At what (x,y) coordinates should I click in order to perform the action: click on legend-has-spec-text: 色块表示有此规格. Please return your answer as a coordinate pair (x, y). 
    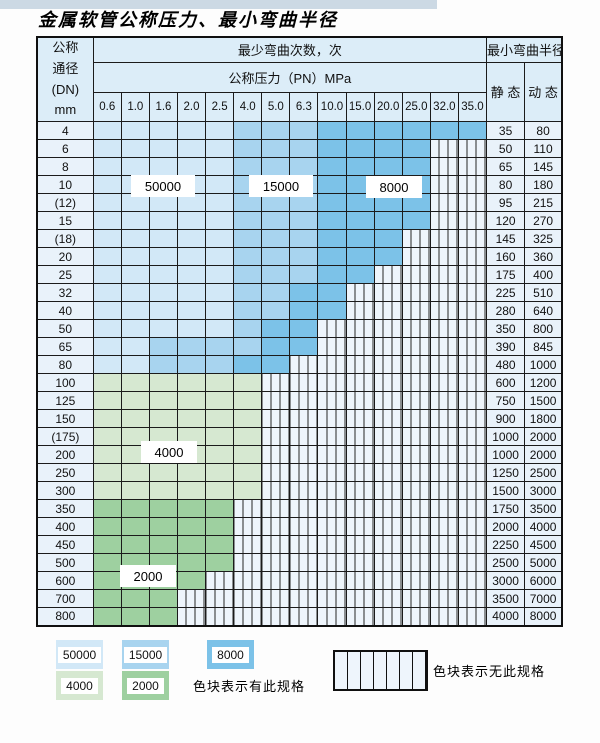
    Looking at the image, I should click on (249, 686).